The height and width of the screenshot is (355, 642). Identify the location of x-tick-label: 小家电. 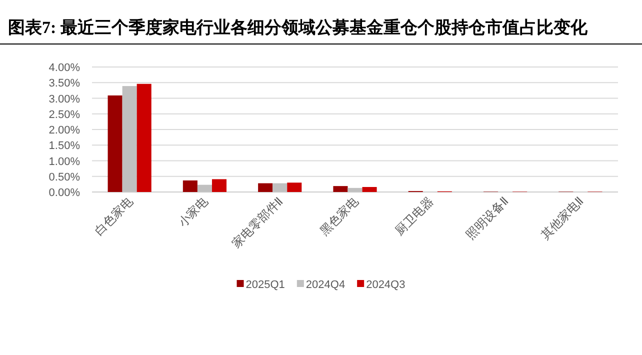
(193, 212).